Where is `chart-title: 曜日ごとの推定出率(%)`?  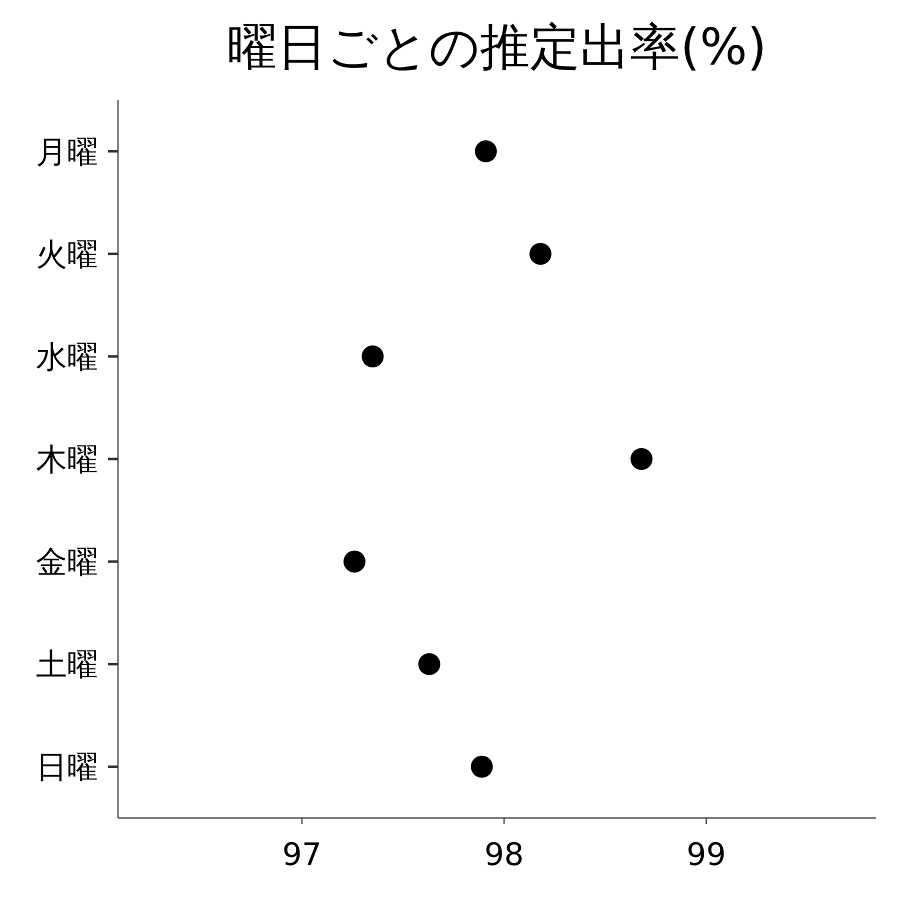
chart-title: 曜日ごとの推定出率(%) is located at coordinates (497, 47).